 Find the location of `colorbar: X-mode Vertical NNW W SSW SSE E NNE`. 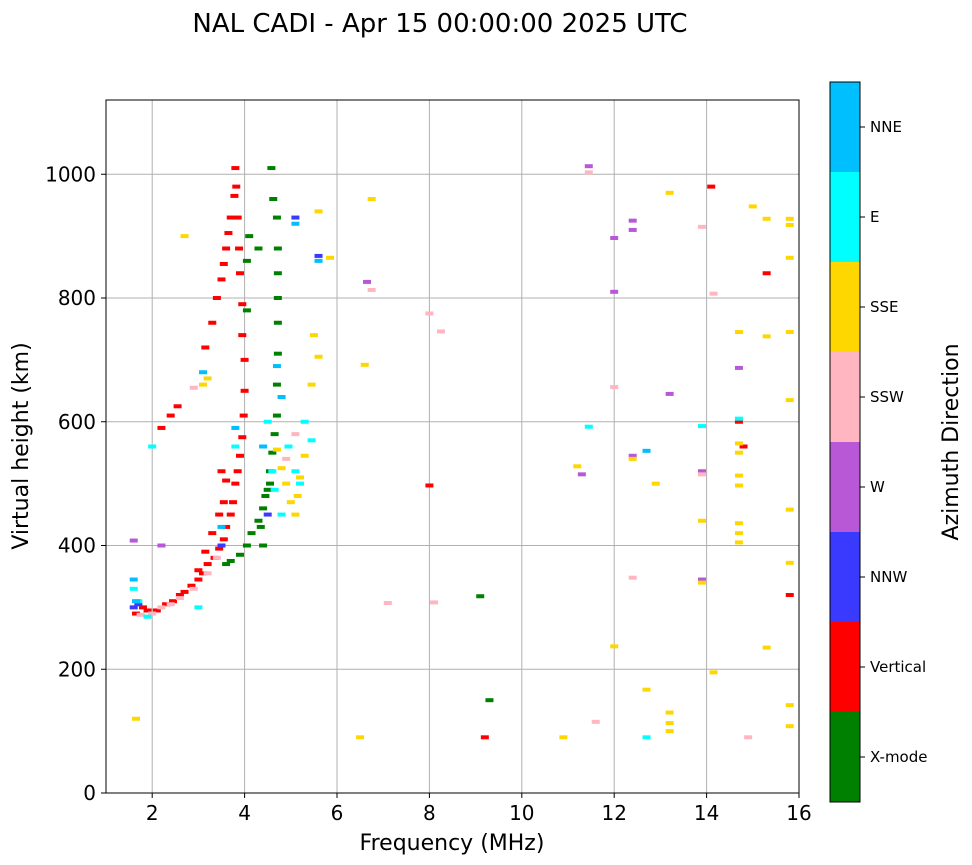

colorbar: X-mode Vertical NNW W SSW SSE E NNE is located at coordinates (878, 442).